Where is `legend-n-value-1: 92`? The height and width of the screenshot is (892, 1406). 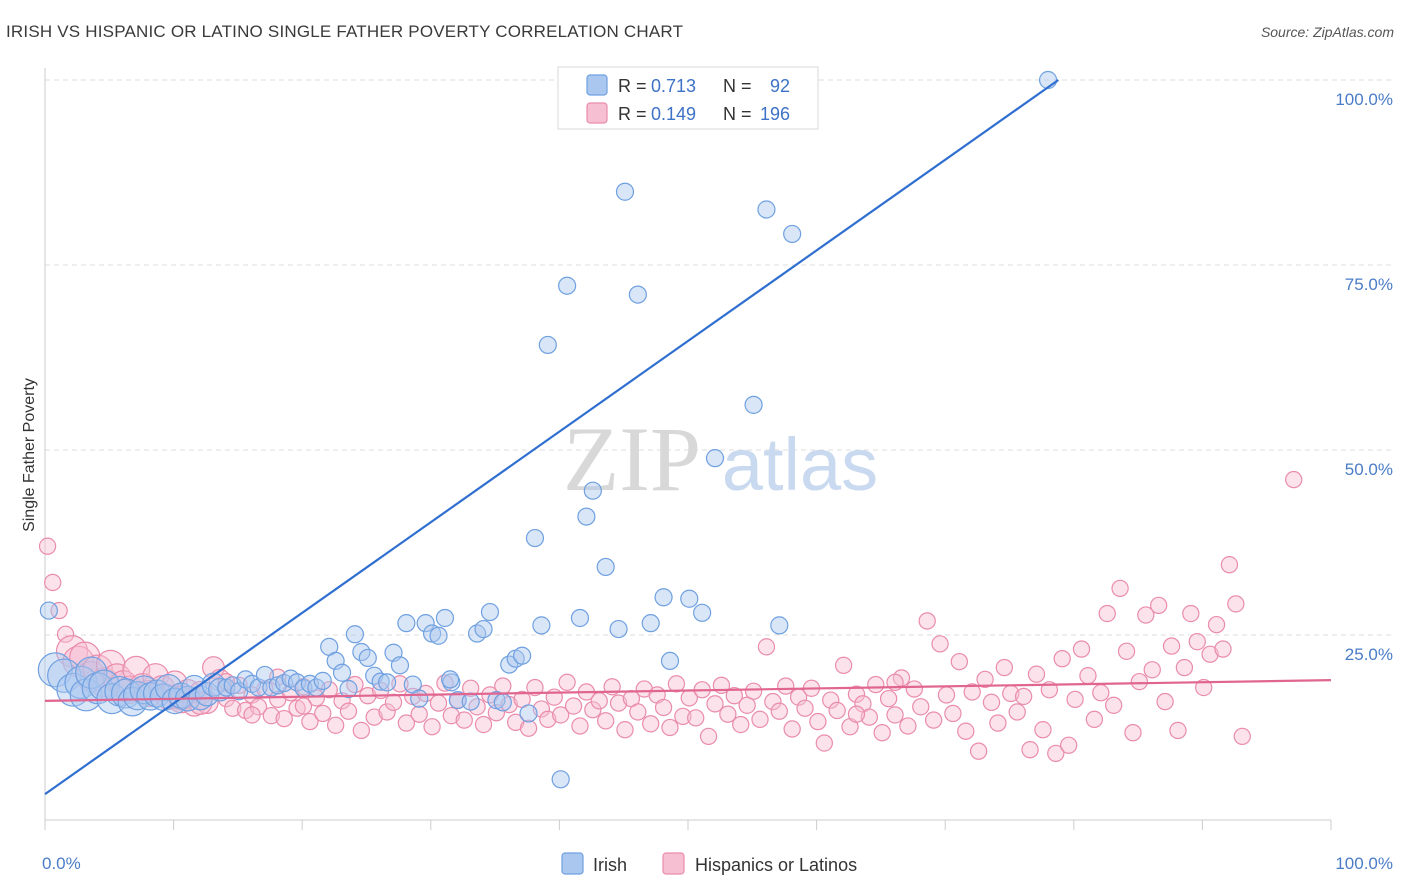
legend-n-value-1: 92 is located at coordinates (780, 86).